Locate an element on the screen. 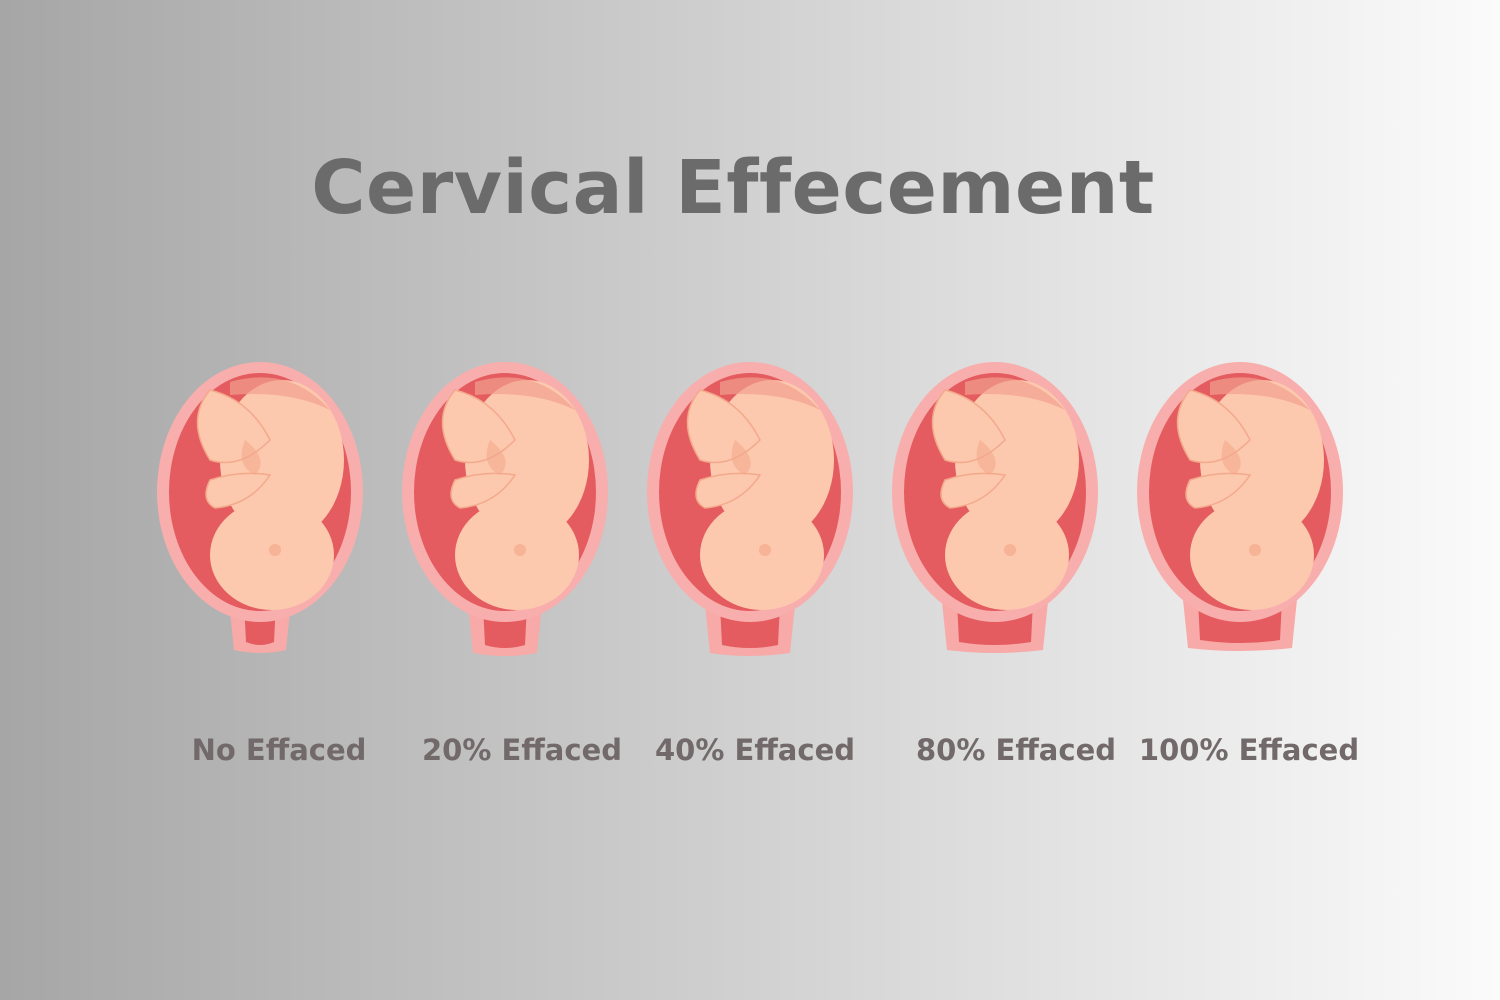 This screenshot has width=1500, height=1000. stage-label: 100% Effaced is located at coordinates (1249, 750).